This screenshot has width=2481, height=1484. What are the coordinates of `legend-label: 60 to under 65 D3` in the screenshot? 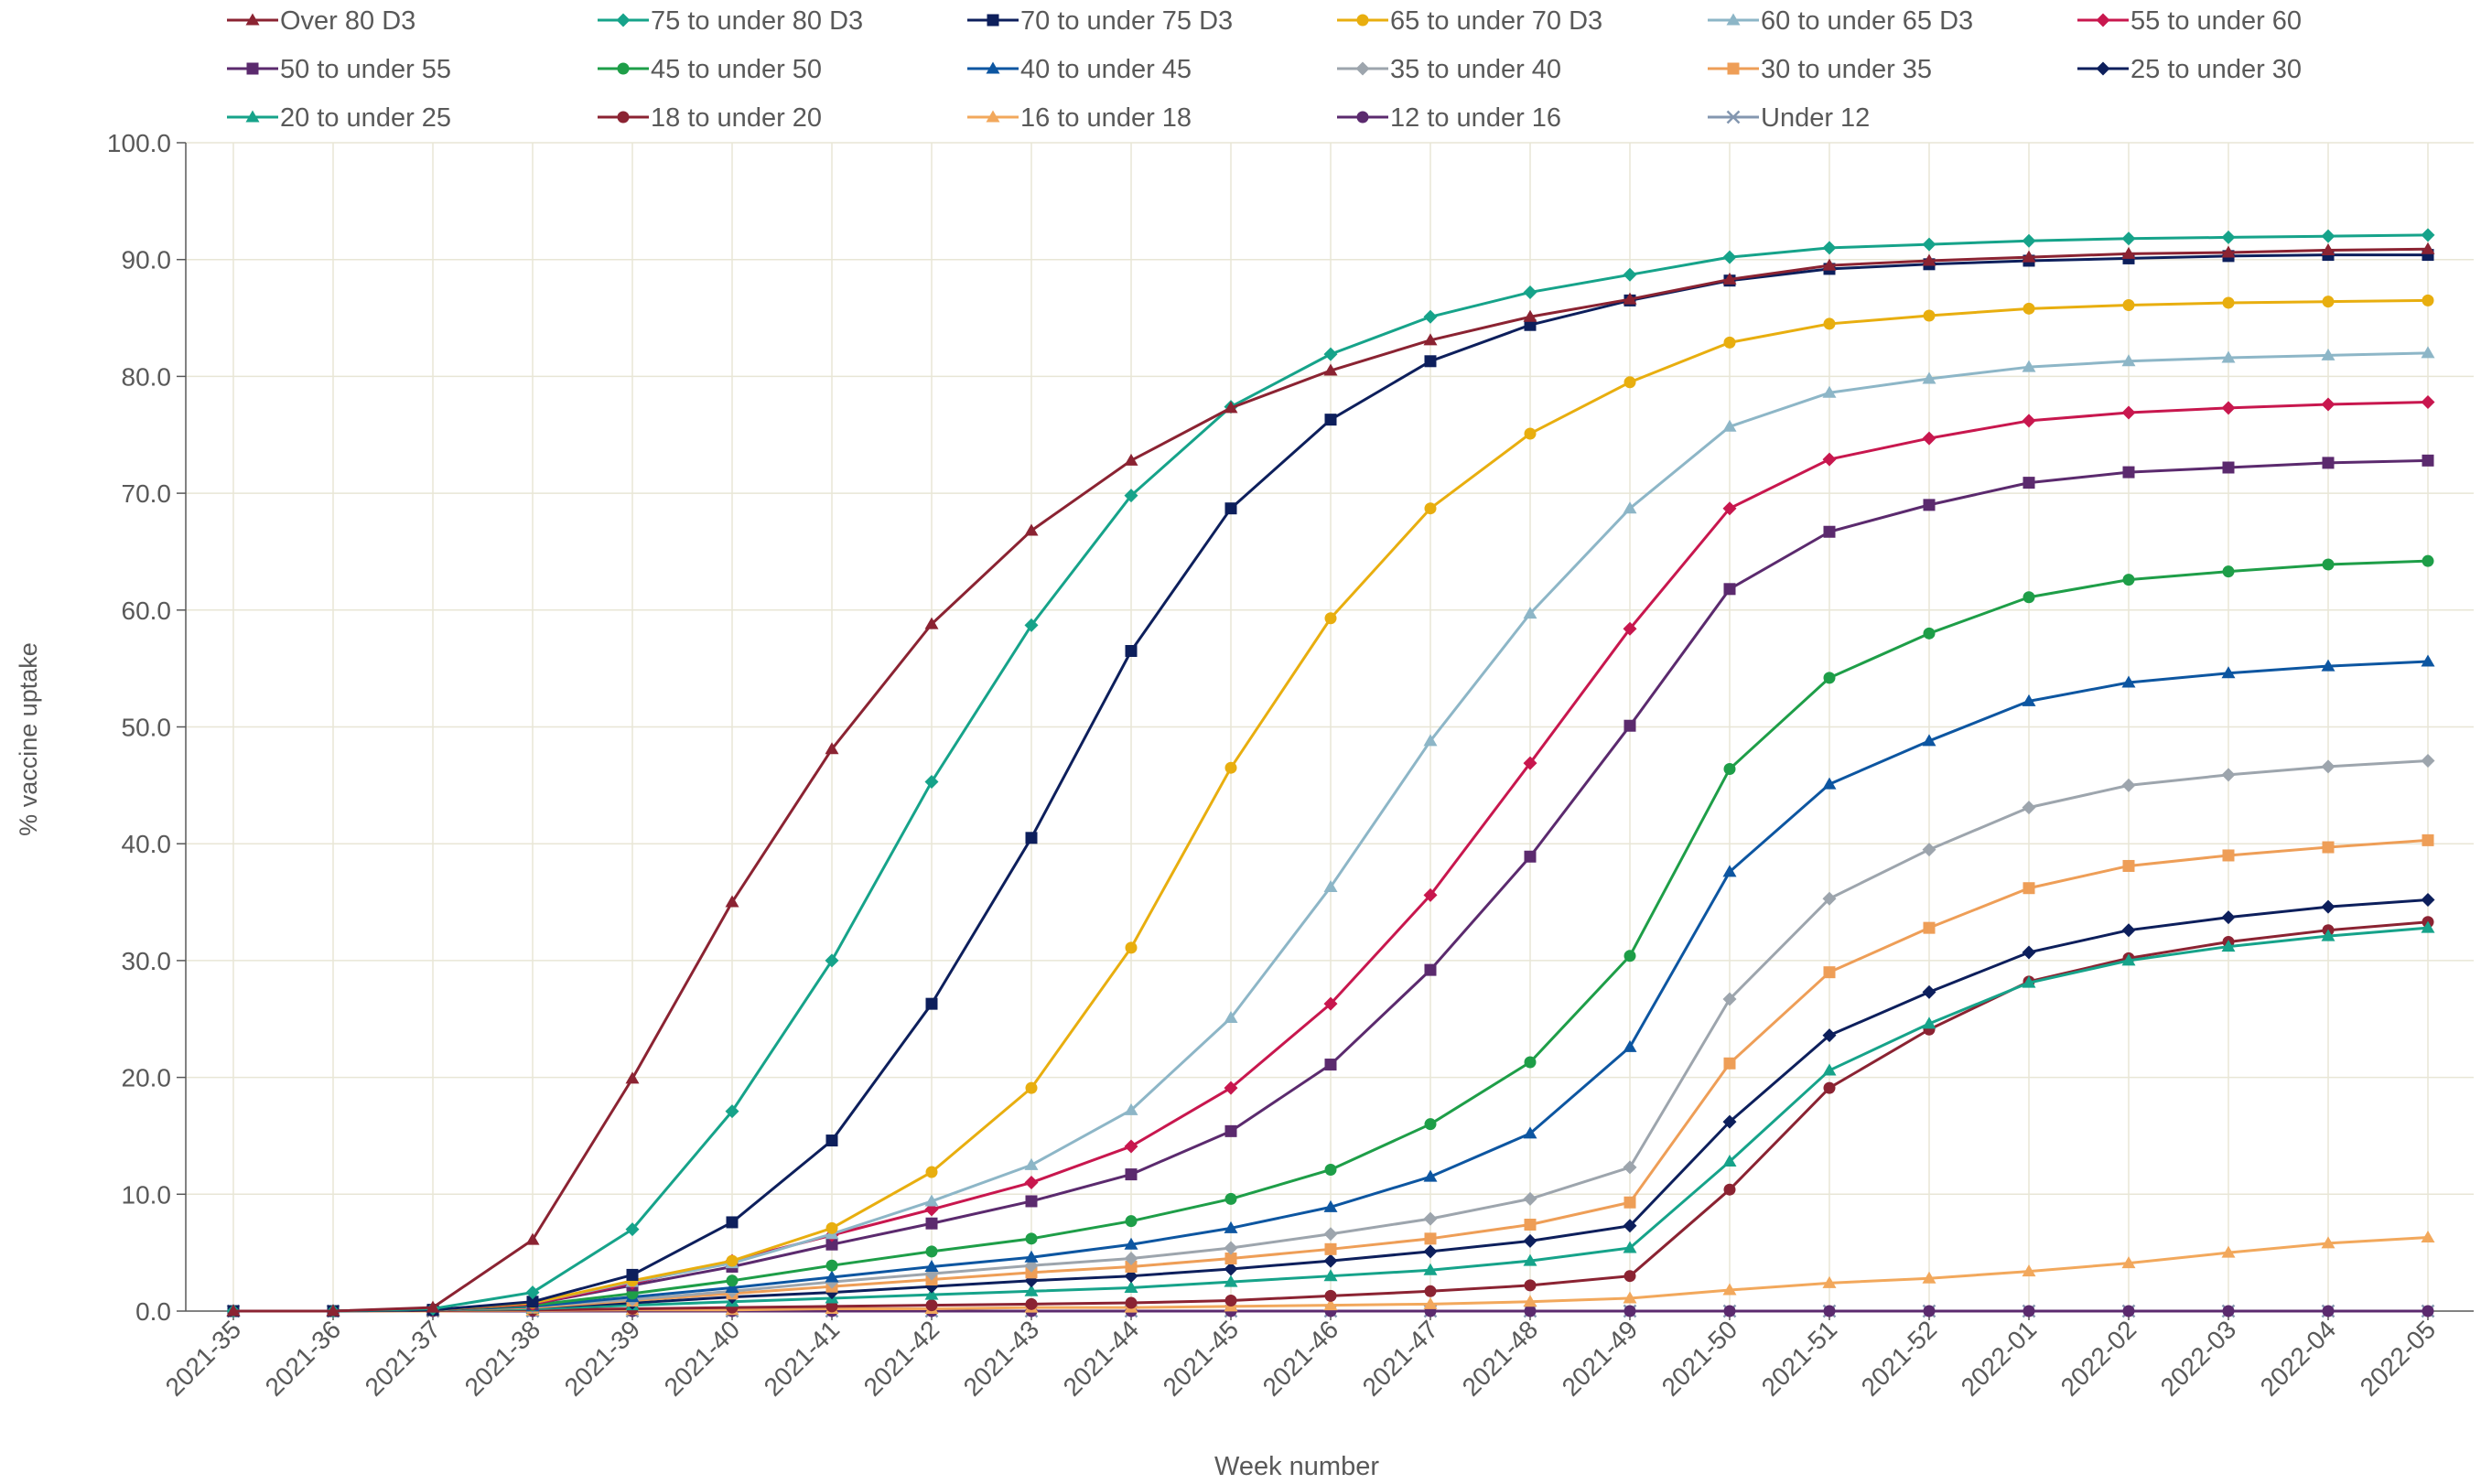 It's located at (1867, 21).